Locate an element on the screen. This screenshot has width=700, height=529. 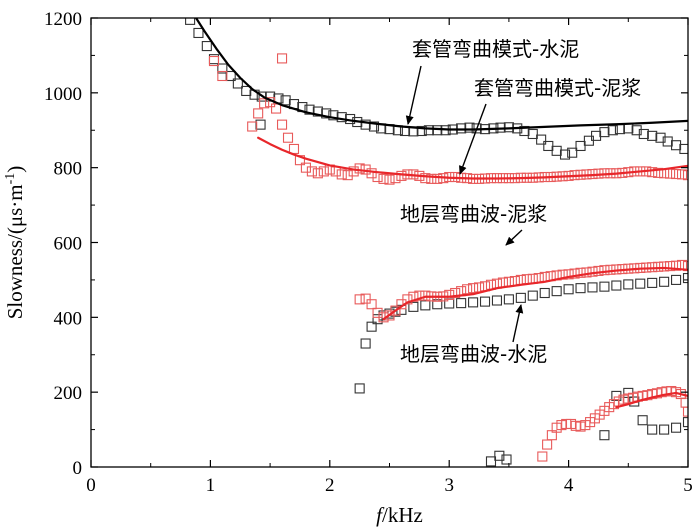
y-tick-label: 1200 is located at coordinates (63, 19).